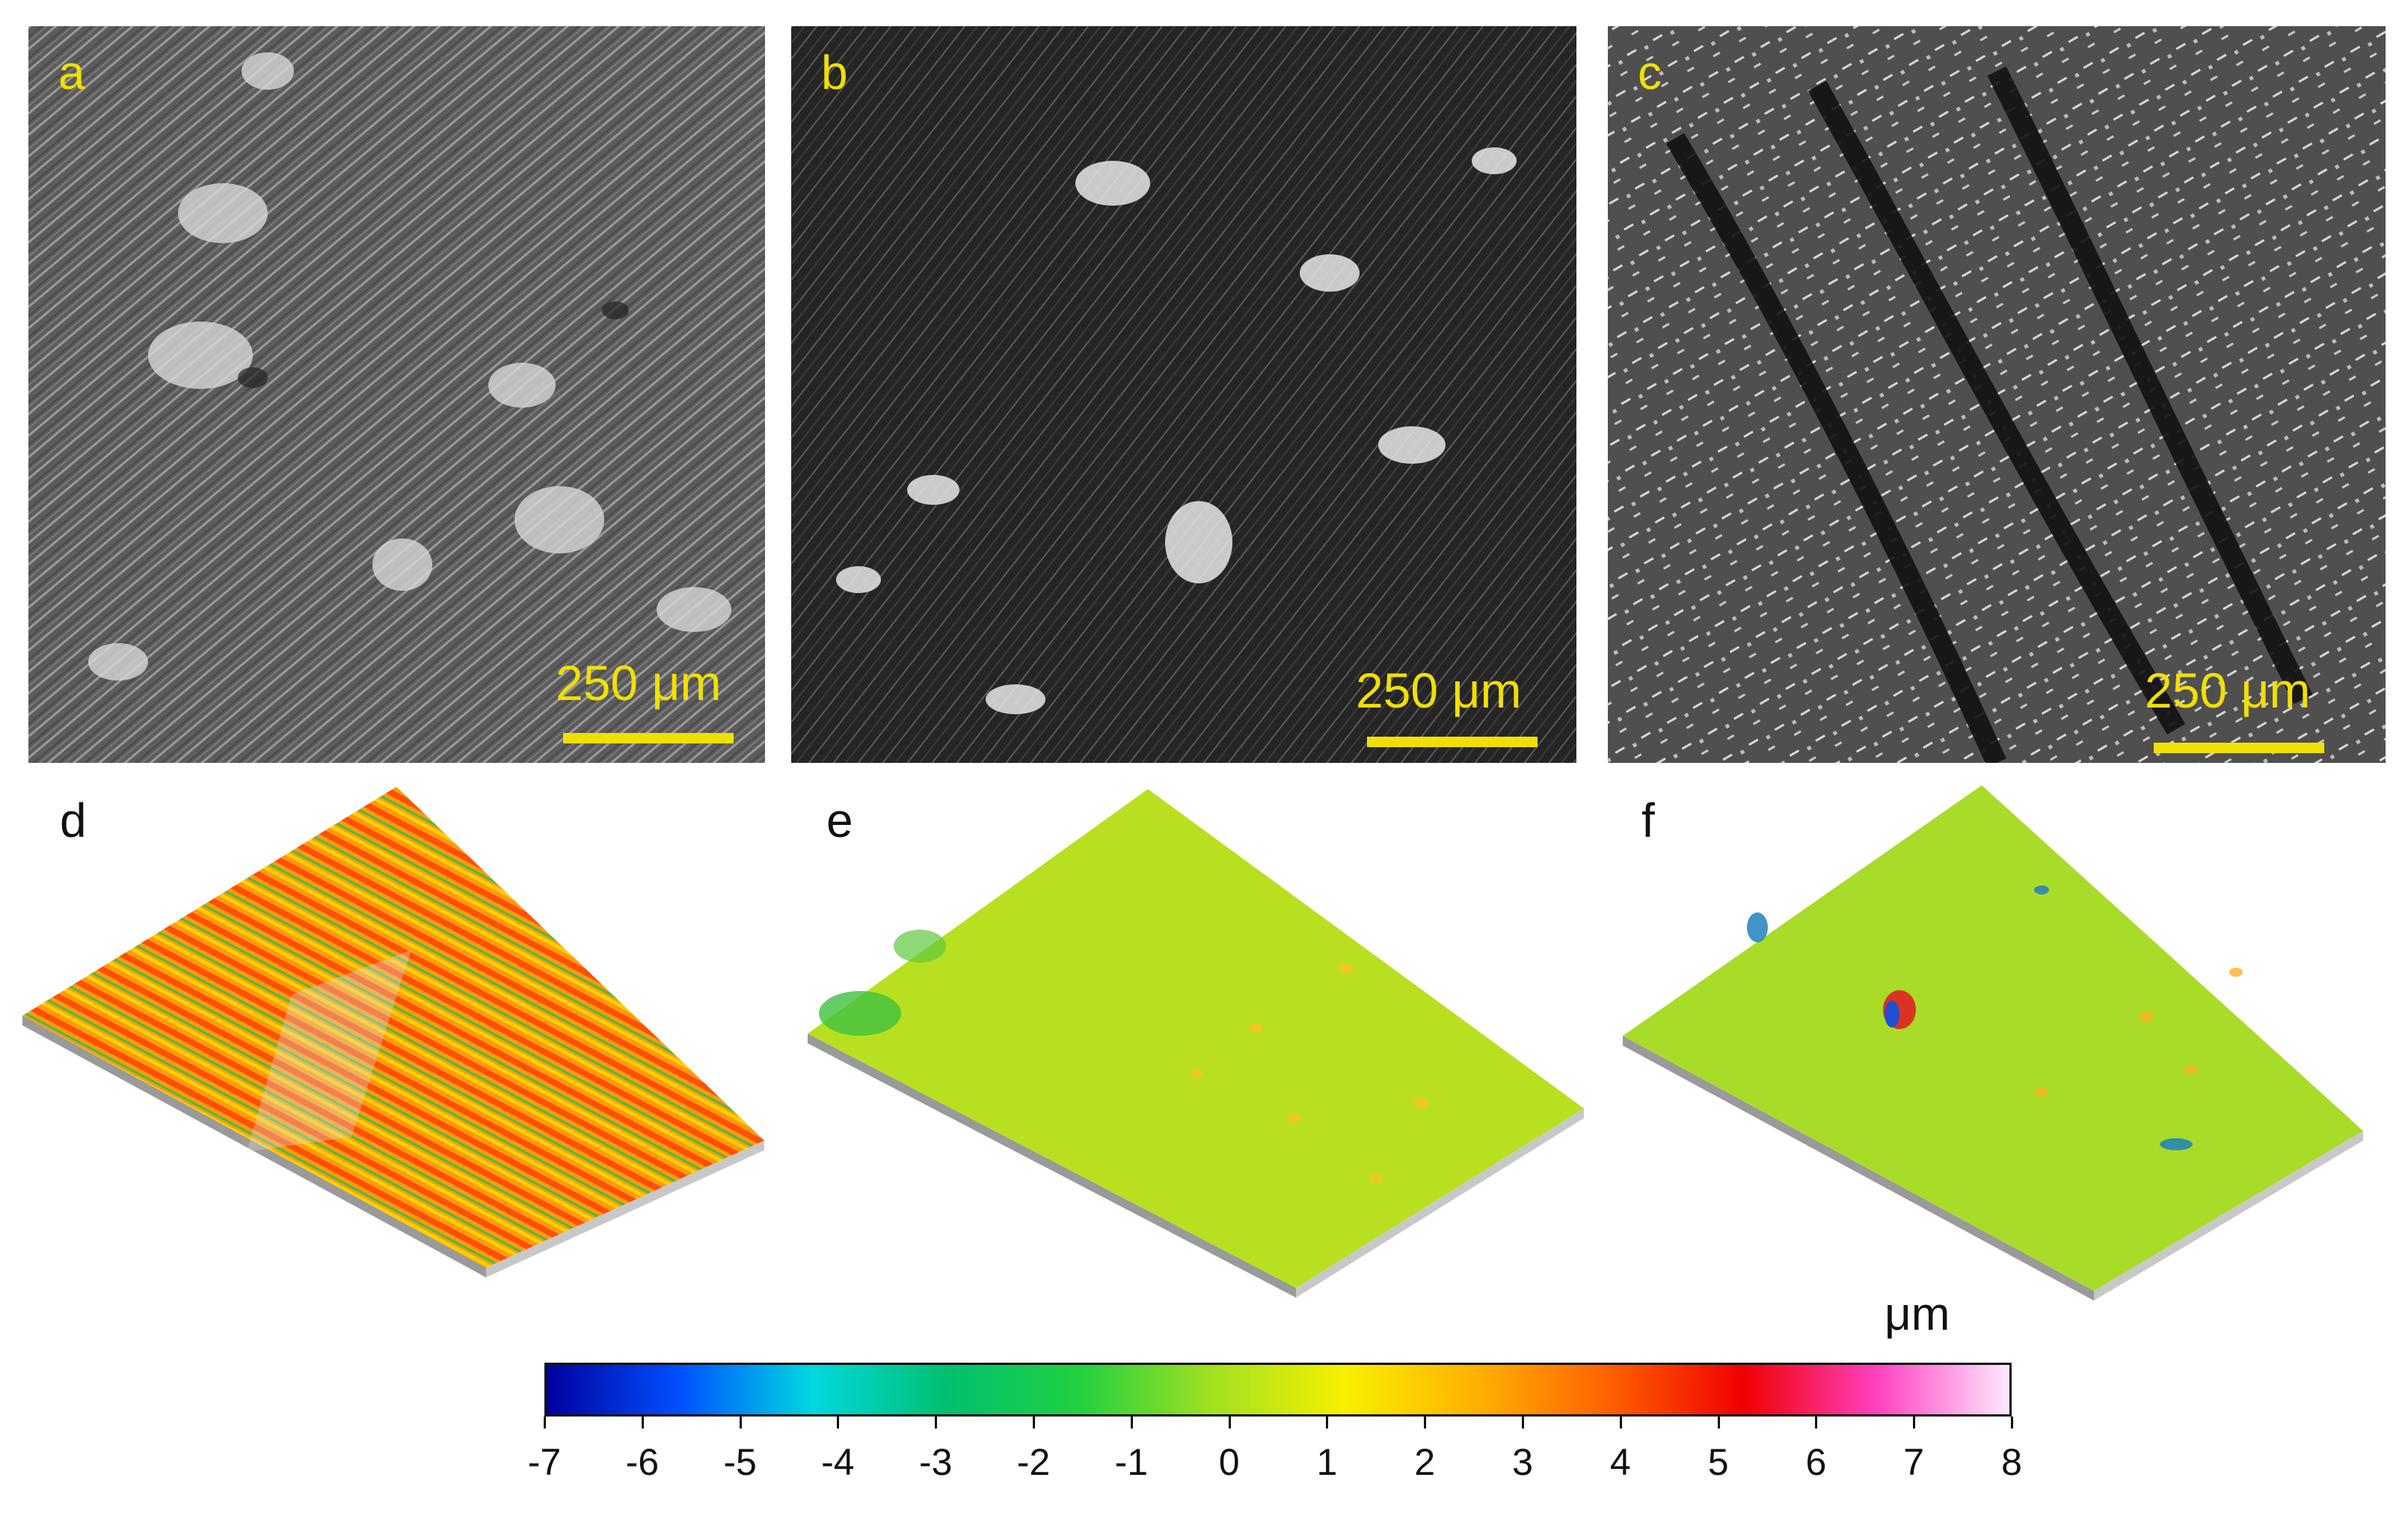  I want to click on colorbar-tick-label: 1, so click(1327, 1462).